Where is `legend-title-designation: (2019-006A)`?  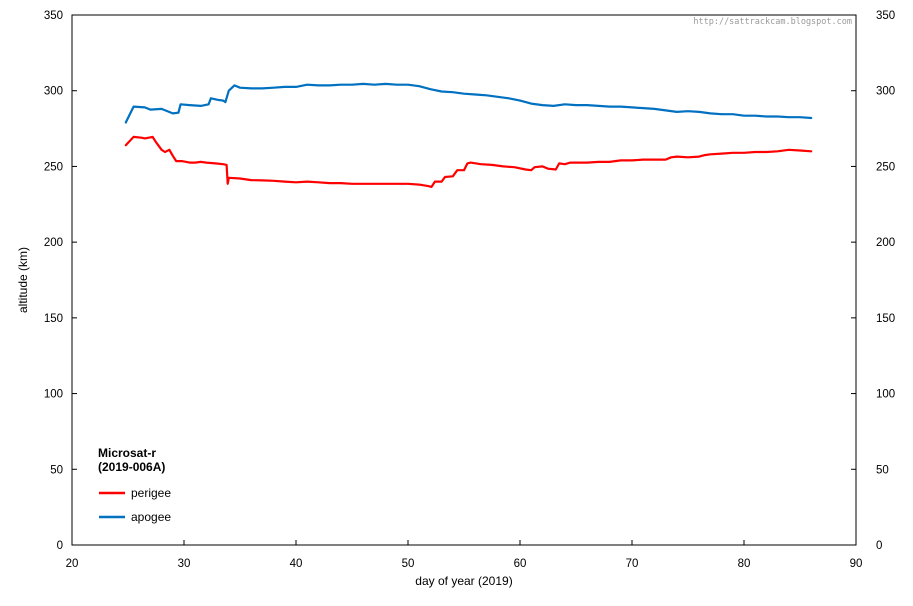 legend-title-designation: (2019-006A) is located at coordinates (131, 467).